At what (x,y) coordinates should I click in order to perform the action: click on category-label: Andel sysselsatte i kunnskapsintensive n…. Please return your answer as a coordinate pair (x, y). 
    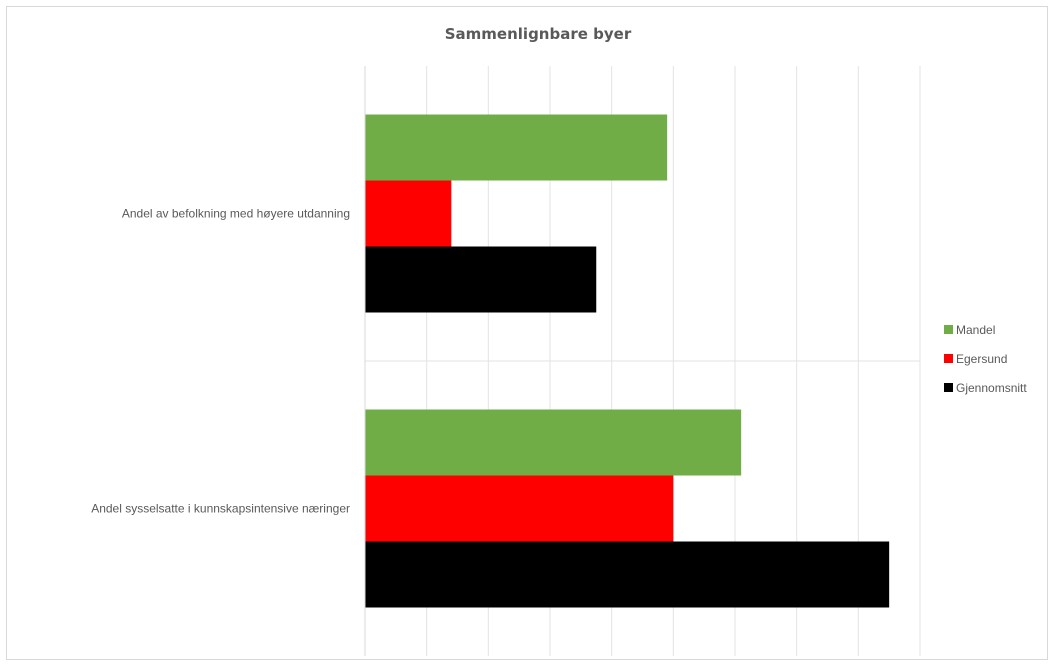
    Looking at the image, I should click on (220, 509).